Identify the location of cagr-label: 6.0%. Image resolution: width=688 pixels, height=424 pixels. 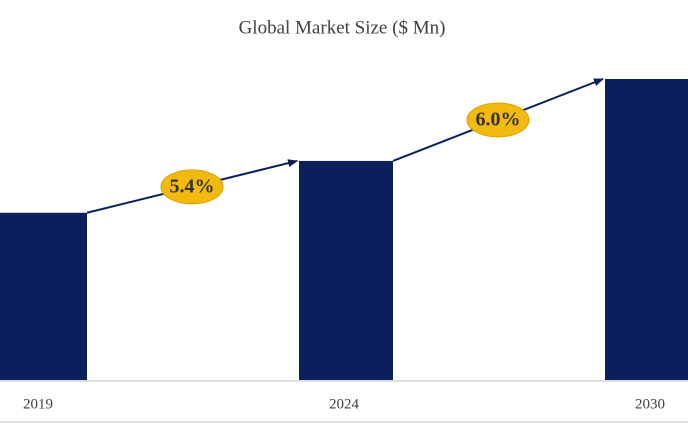
(498, 120).